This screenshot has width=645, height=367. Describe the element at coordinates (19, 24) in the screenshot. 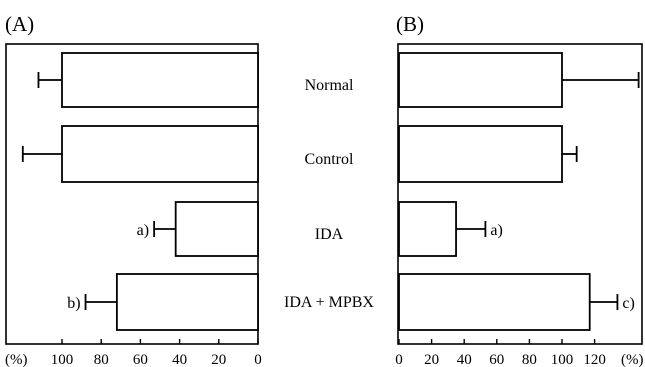

I see `panel-a-label: (A)` at that location.